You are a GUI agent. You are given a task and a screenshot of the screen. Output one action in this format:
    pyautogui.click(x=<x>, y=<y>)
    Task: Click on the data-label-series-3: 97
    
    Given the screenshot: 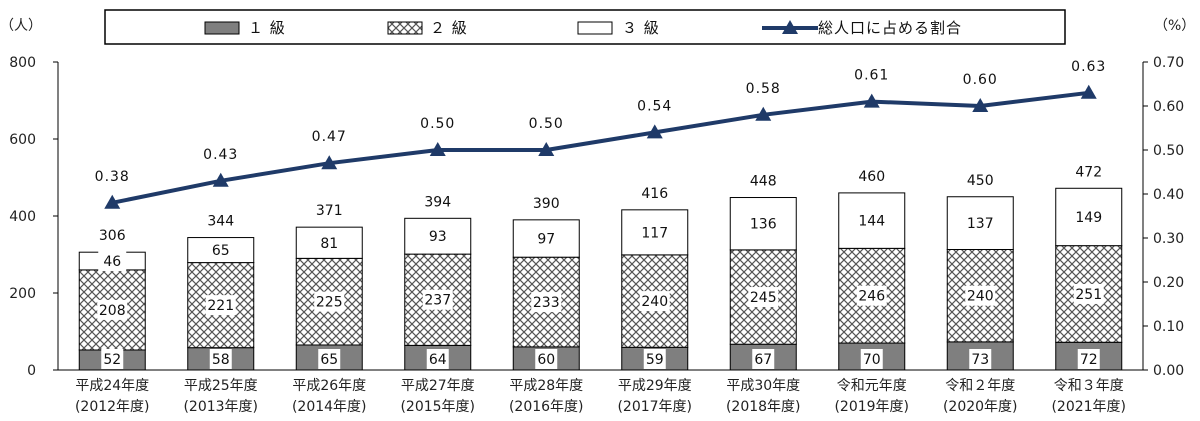 What is the action you would take?
    pyautogui.click(x=546, y=240)
    